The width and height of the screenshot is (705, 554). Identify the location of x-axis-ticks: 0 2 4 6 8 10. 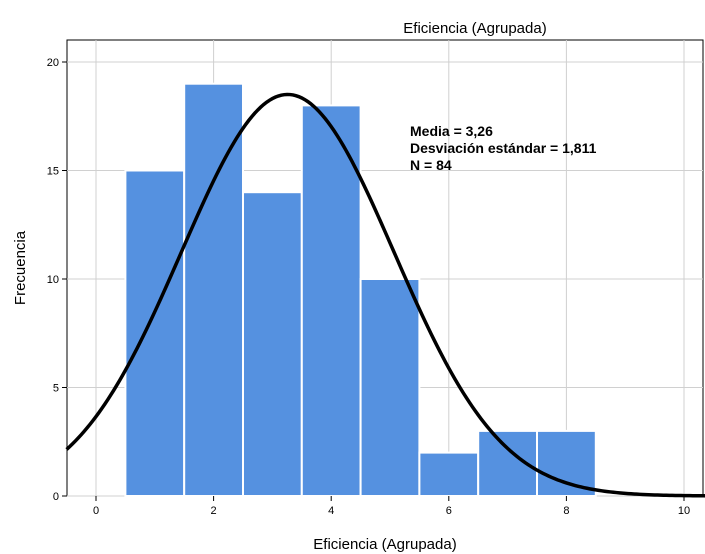
(391, 506).